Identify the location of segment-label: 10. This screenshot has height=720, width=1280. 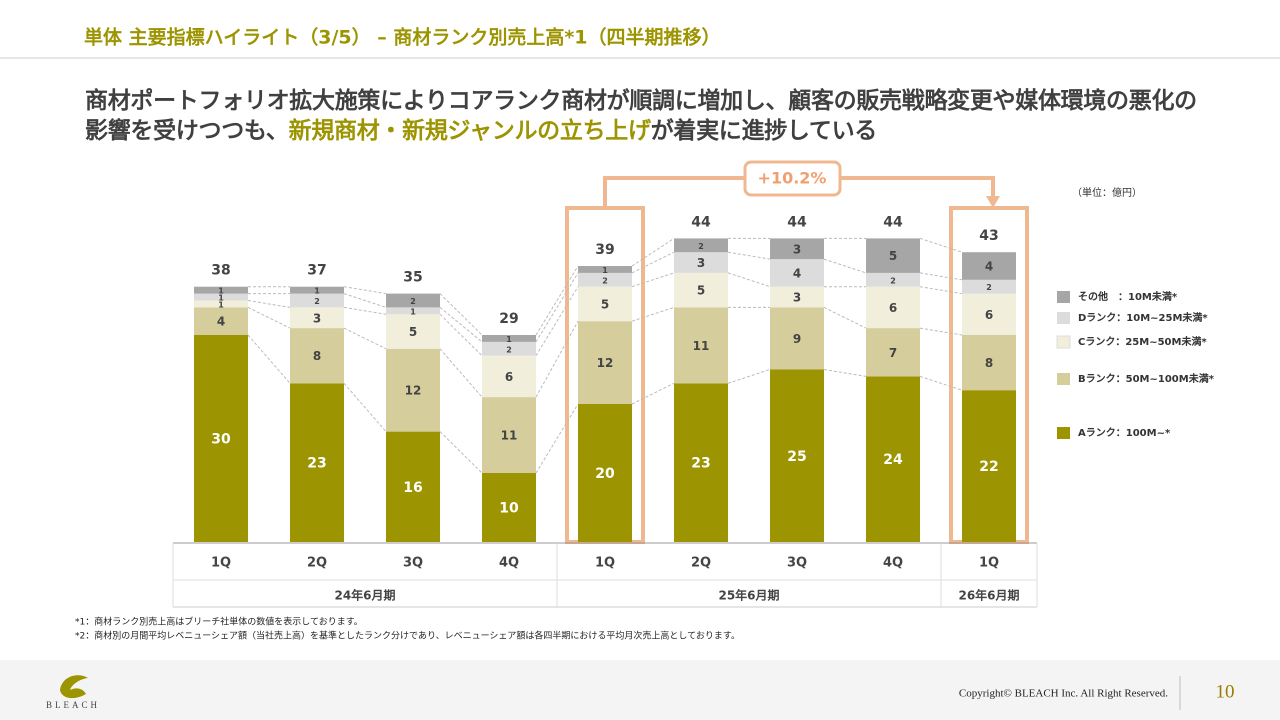
(509, 509).